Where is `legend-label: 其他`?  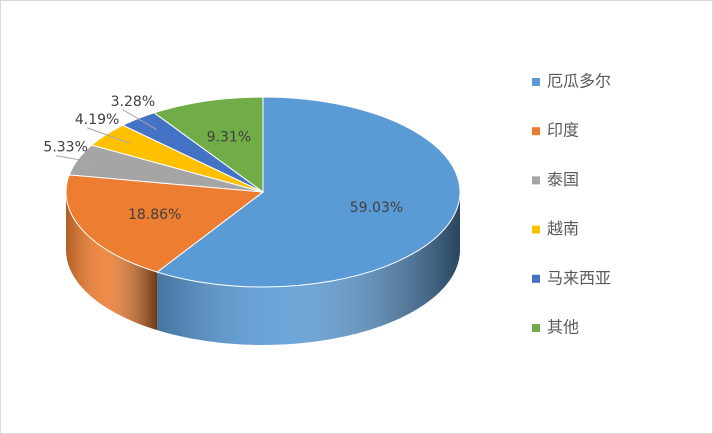 legend-label: 其他 is located at coordinates (563, 327).